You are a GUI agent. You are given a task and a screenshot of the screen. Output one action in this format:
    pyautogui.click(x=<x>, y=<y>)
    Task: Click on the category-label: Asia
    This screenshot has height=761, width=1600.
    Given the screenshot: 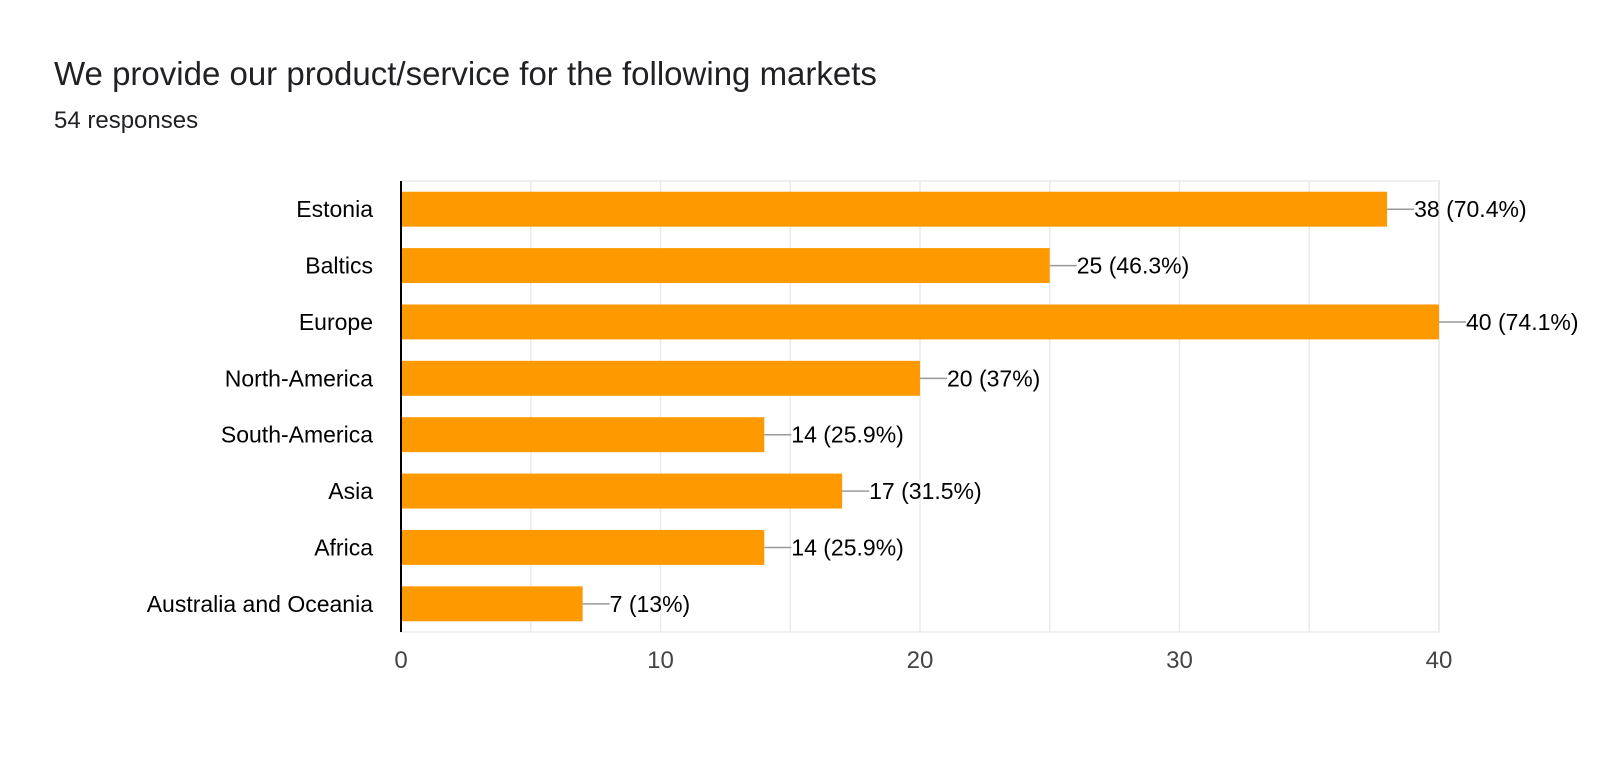 What is the action you would take?
    pyautogui.click(x=350, y=491)
    